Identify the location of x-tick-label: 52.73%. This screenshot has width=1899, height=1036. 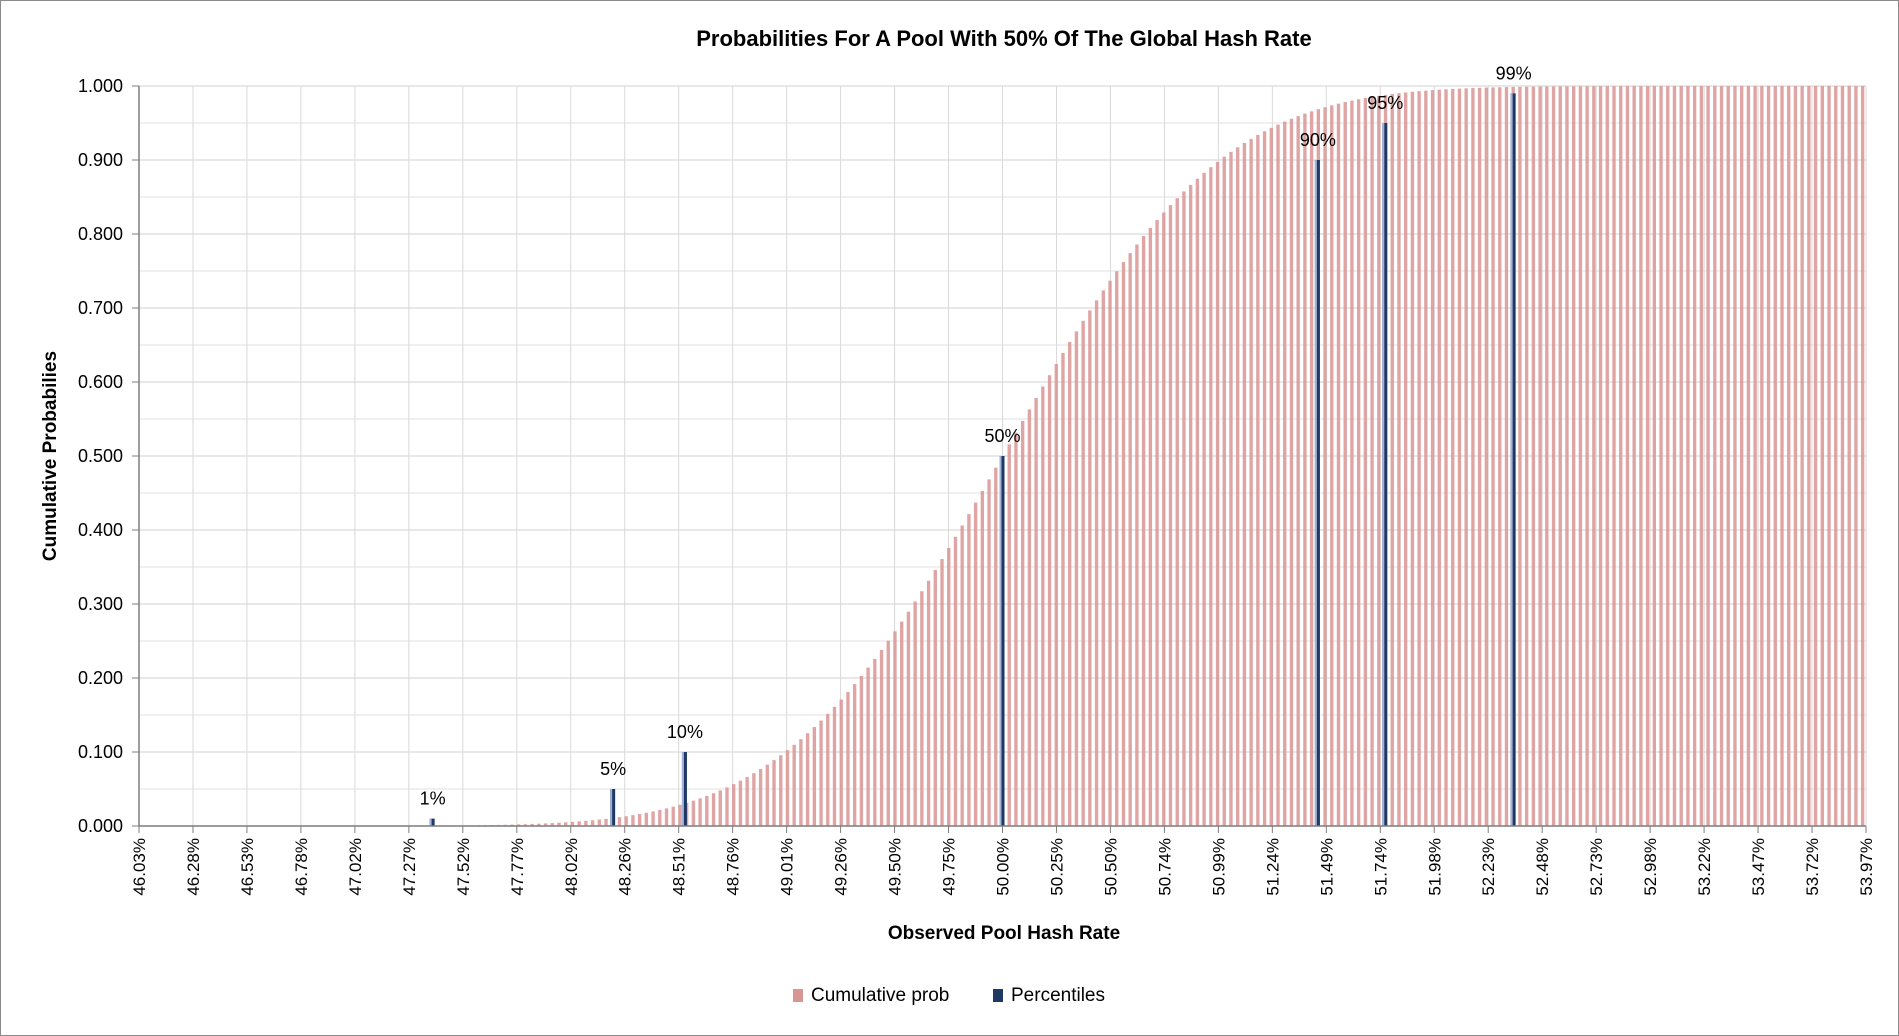
(1596, 867).